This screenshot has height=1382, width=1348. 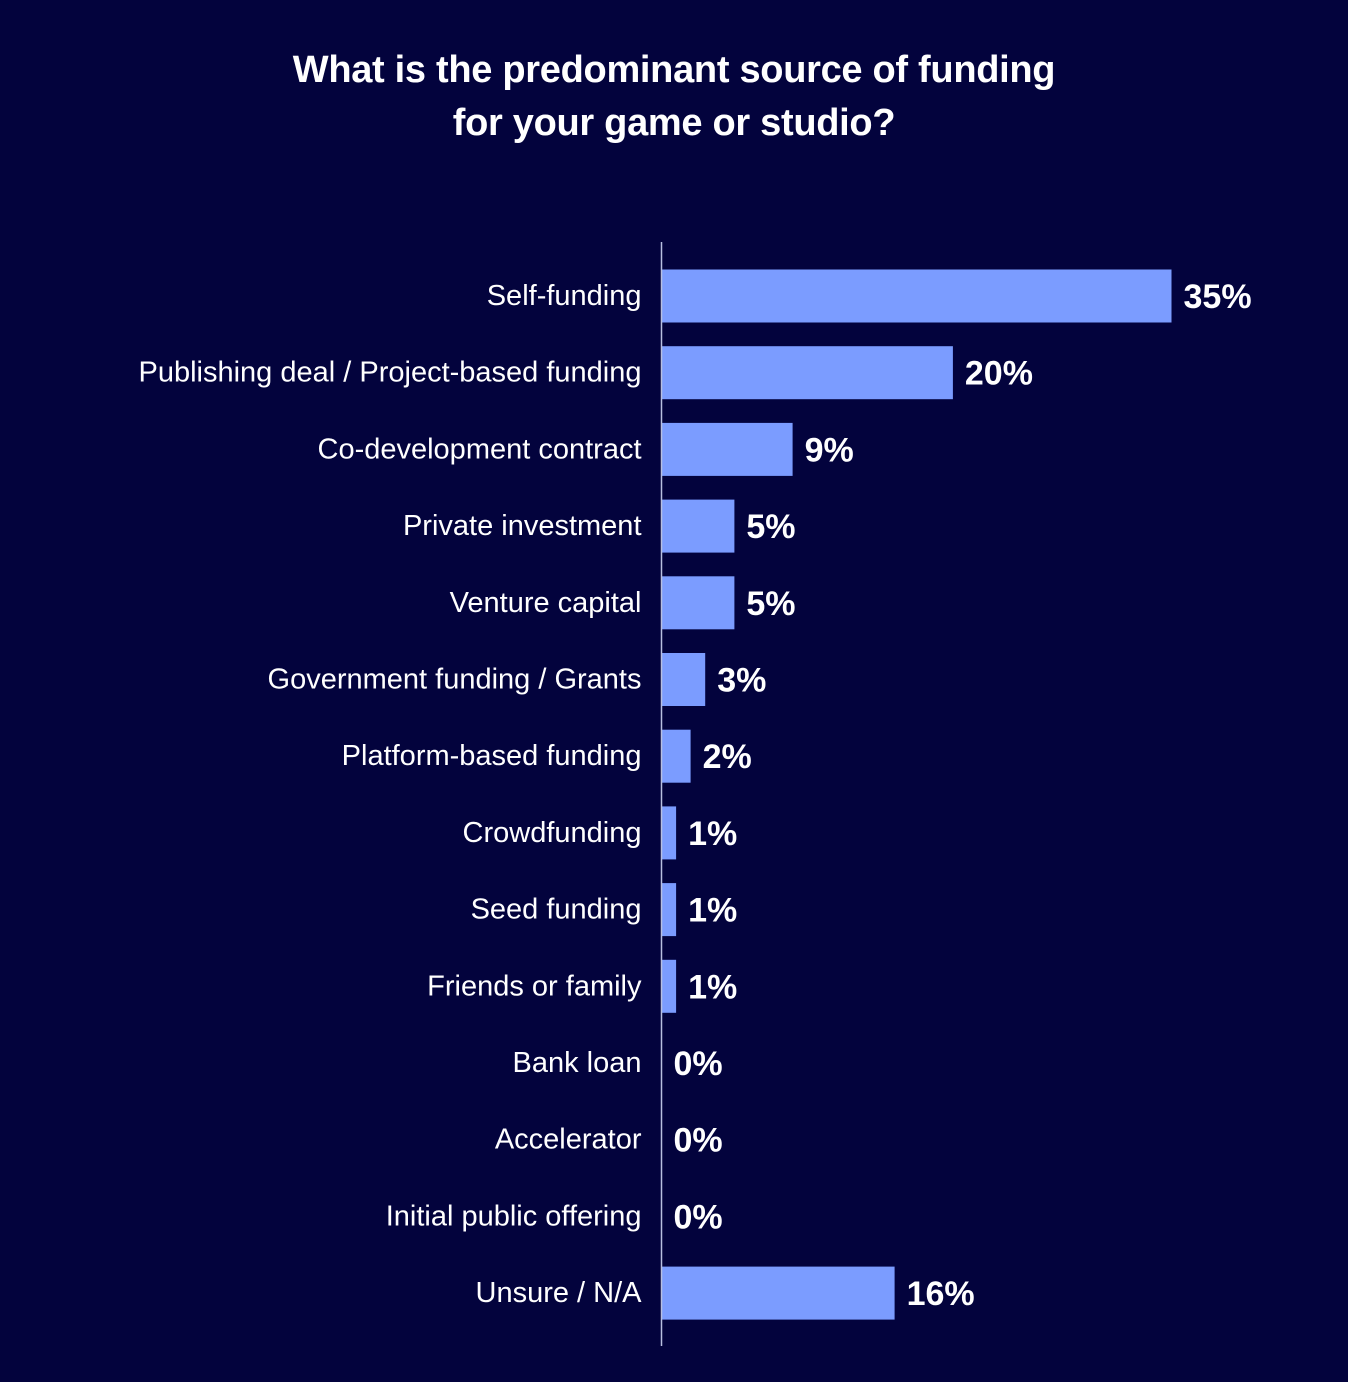 What do you see at coordinates (559, 1293) in the screenshot?
I see `category-label: Unsure / N/A` at bounding box center [559, 1293].